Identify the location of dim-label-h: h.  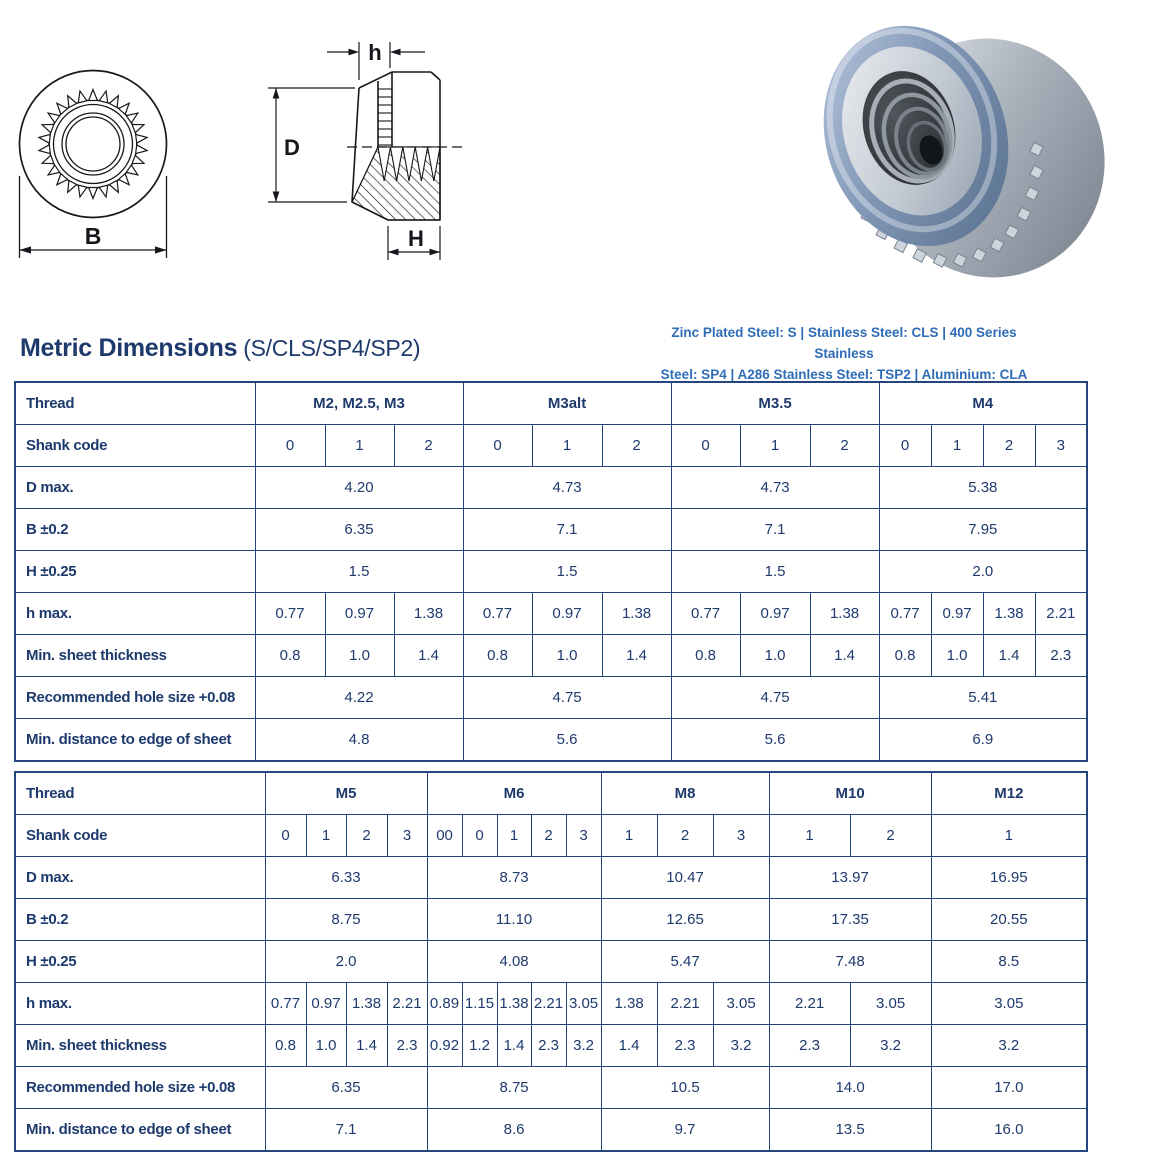
(374, 52).